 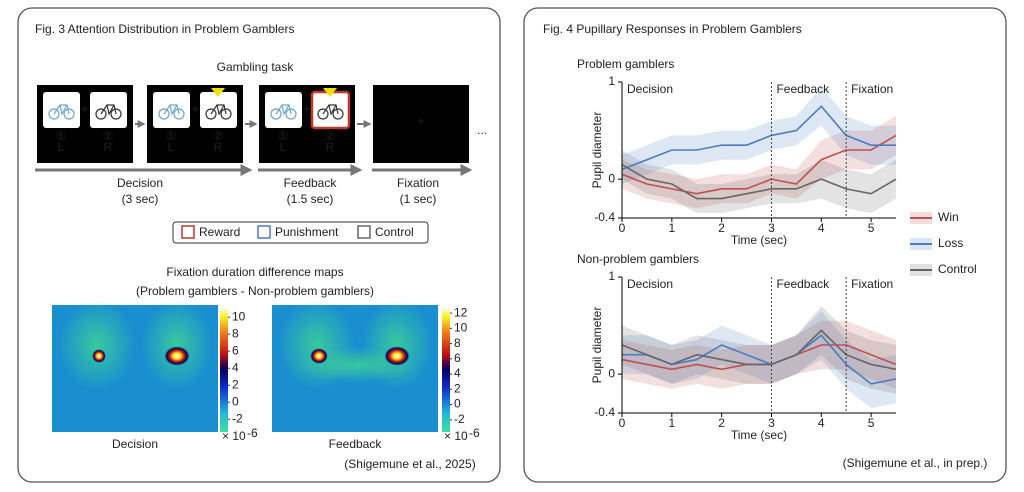 I want to click on phase-name: Decision, so click(x=140, y=183).